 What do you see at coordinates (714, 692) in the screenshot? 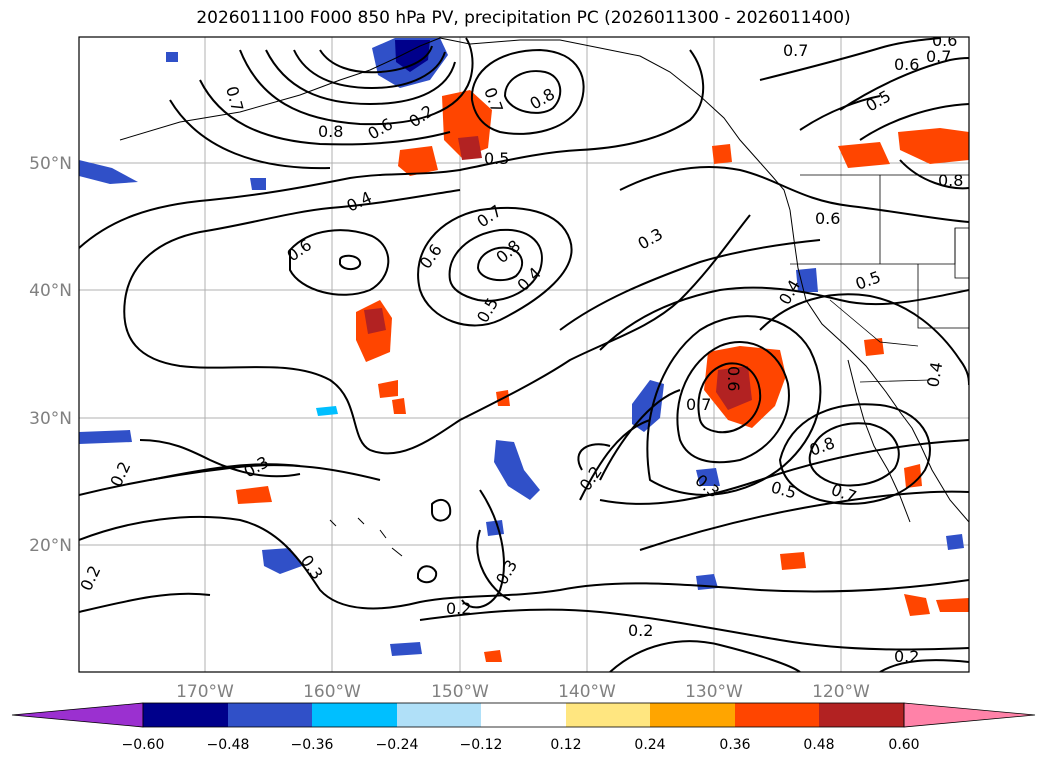
I see `lon-label: 130°W` at bounding box center [714, 692].